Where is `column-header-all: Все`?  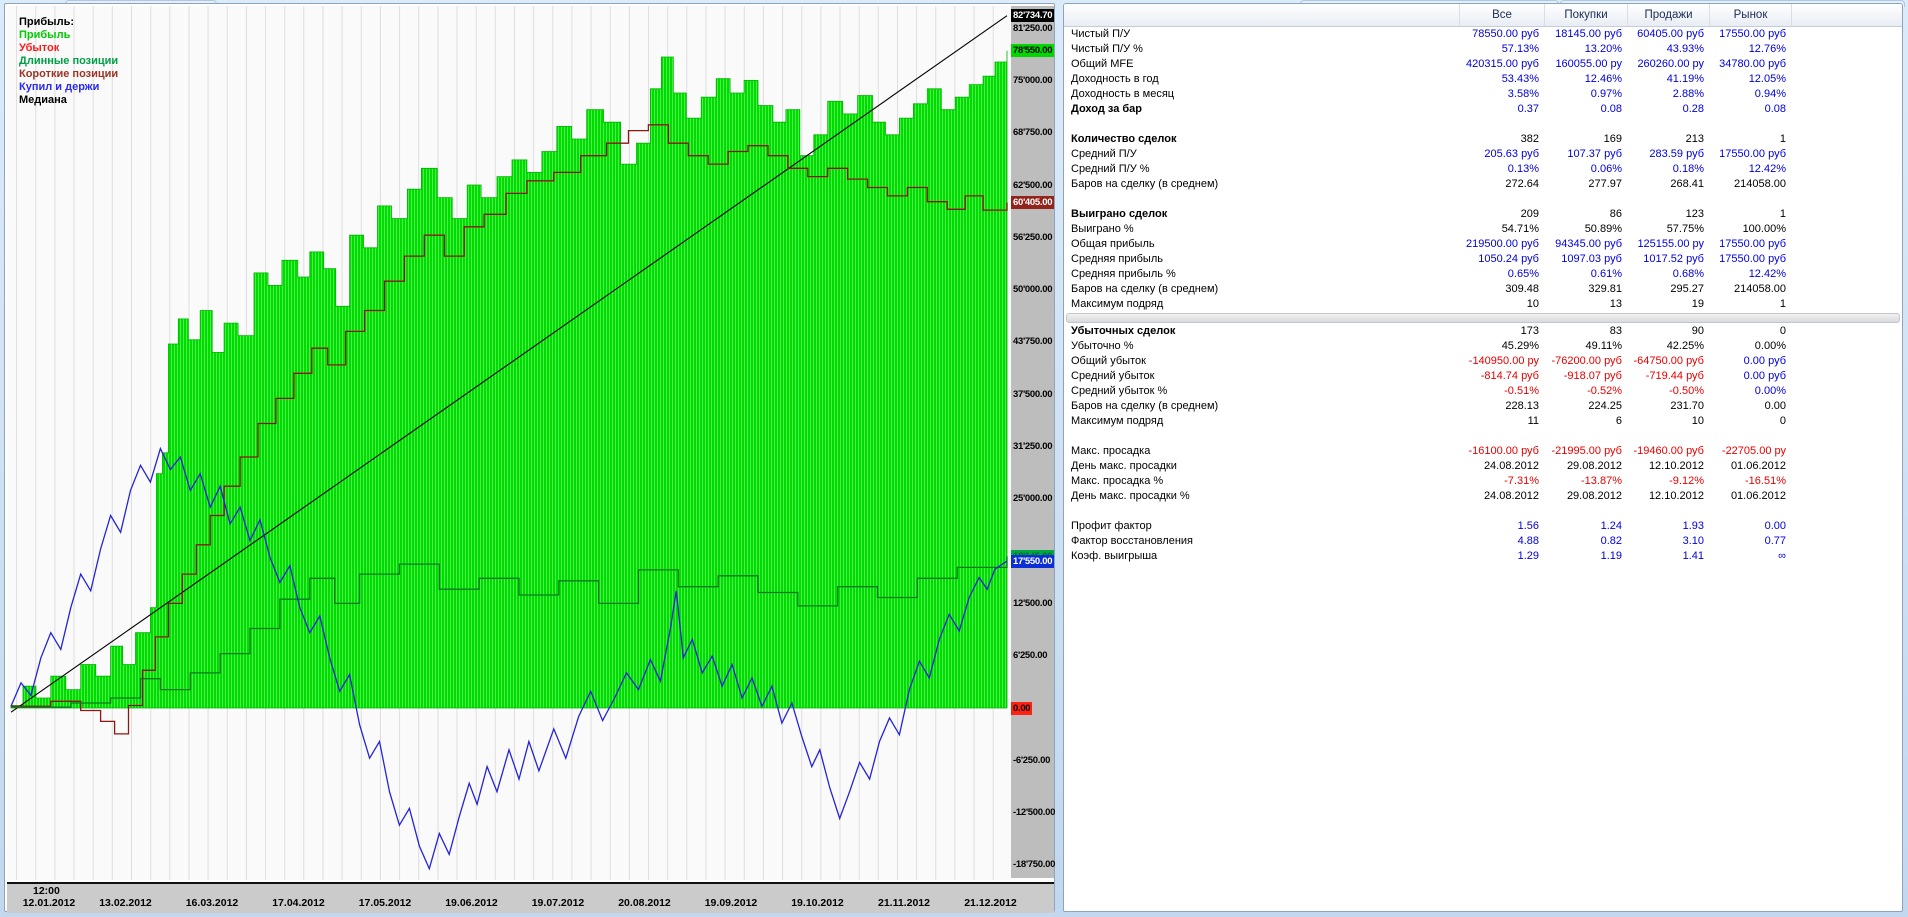
column-header-all: Все is located at coordinates (1501, 15).